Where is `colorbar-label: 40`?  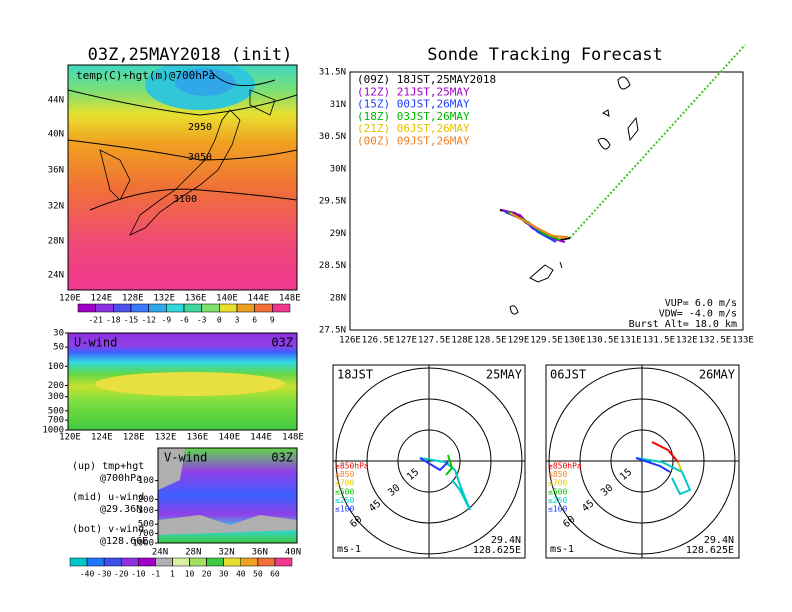
colorbar-label: 40 is located at coordinates (241, 574).